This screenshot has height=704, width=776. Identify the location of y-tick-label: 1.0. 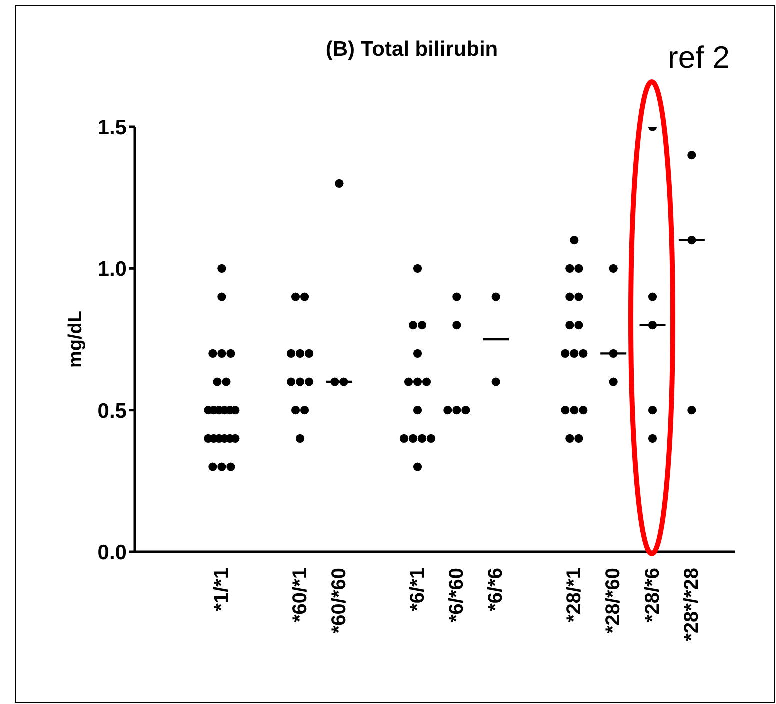
(112, 270).